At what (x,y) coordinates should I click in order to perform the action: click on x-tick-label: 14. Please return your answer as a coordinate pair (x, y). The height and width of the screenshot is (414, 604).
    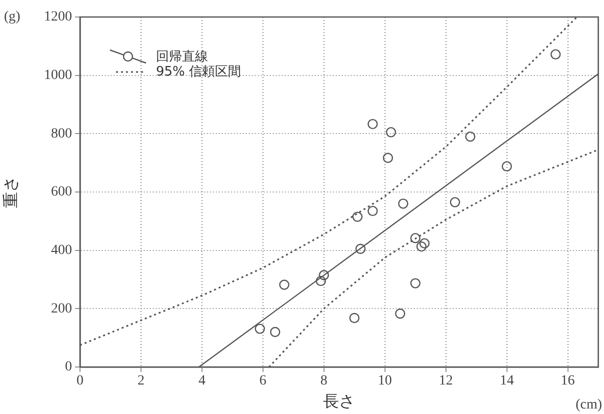
    Looking at the image, I should click on (507, 381).